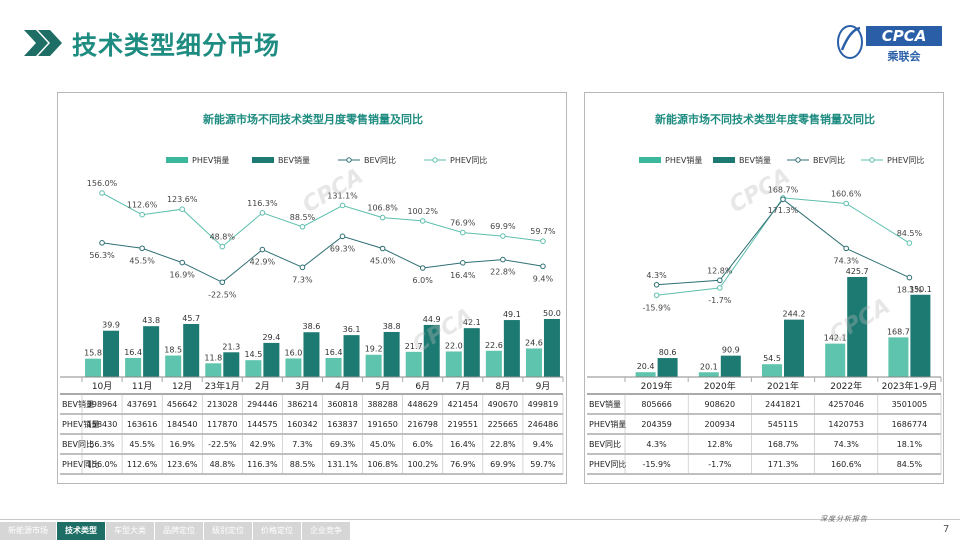 The image size is (960, 540). I want to click on series-point-label: 69.9%, so click(503, 226).